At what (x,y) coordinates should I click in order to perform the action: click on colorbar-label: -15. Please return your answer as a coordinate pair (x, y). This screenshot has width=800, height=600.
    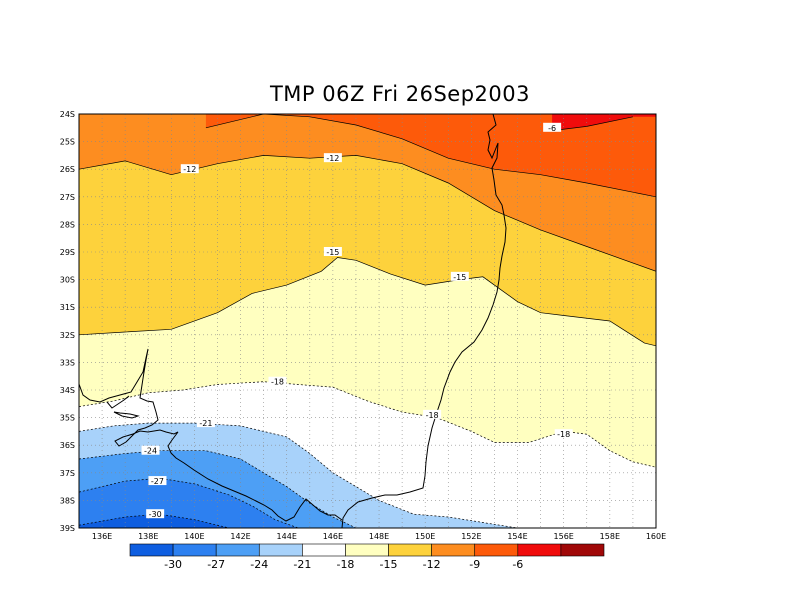
    Looking at the image, I should click on (389, 564).